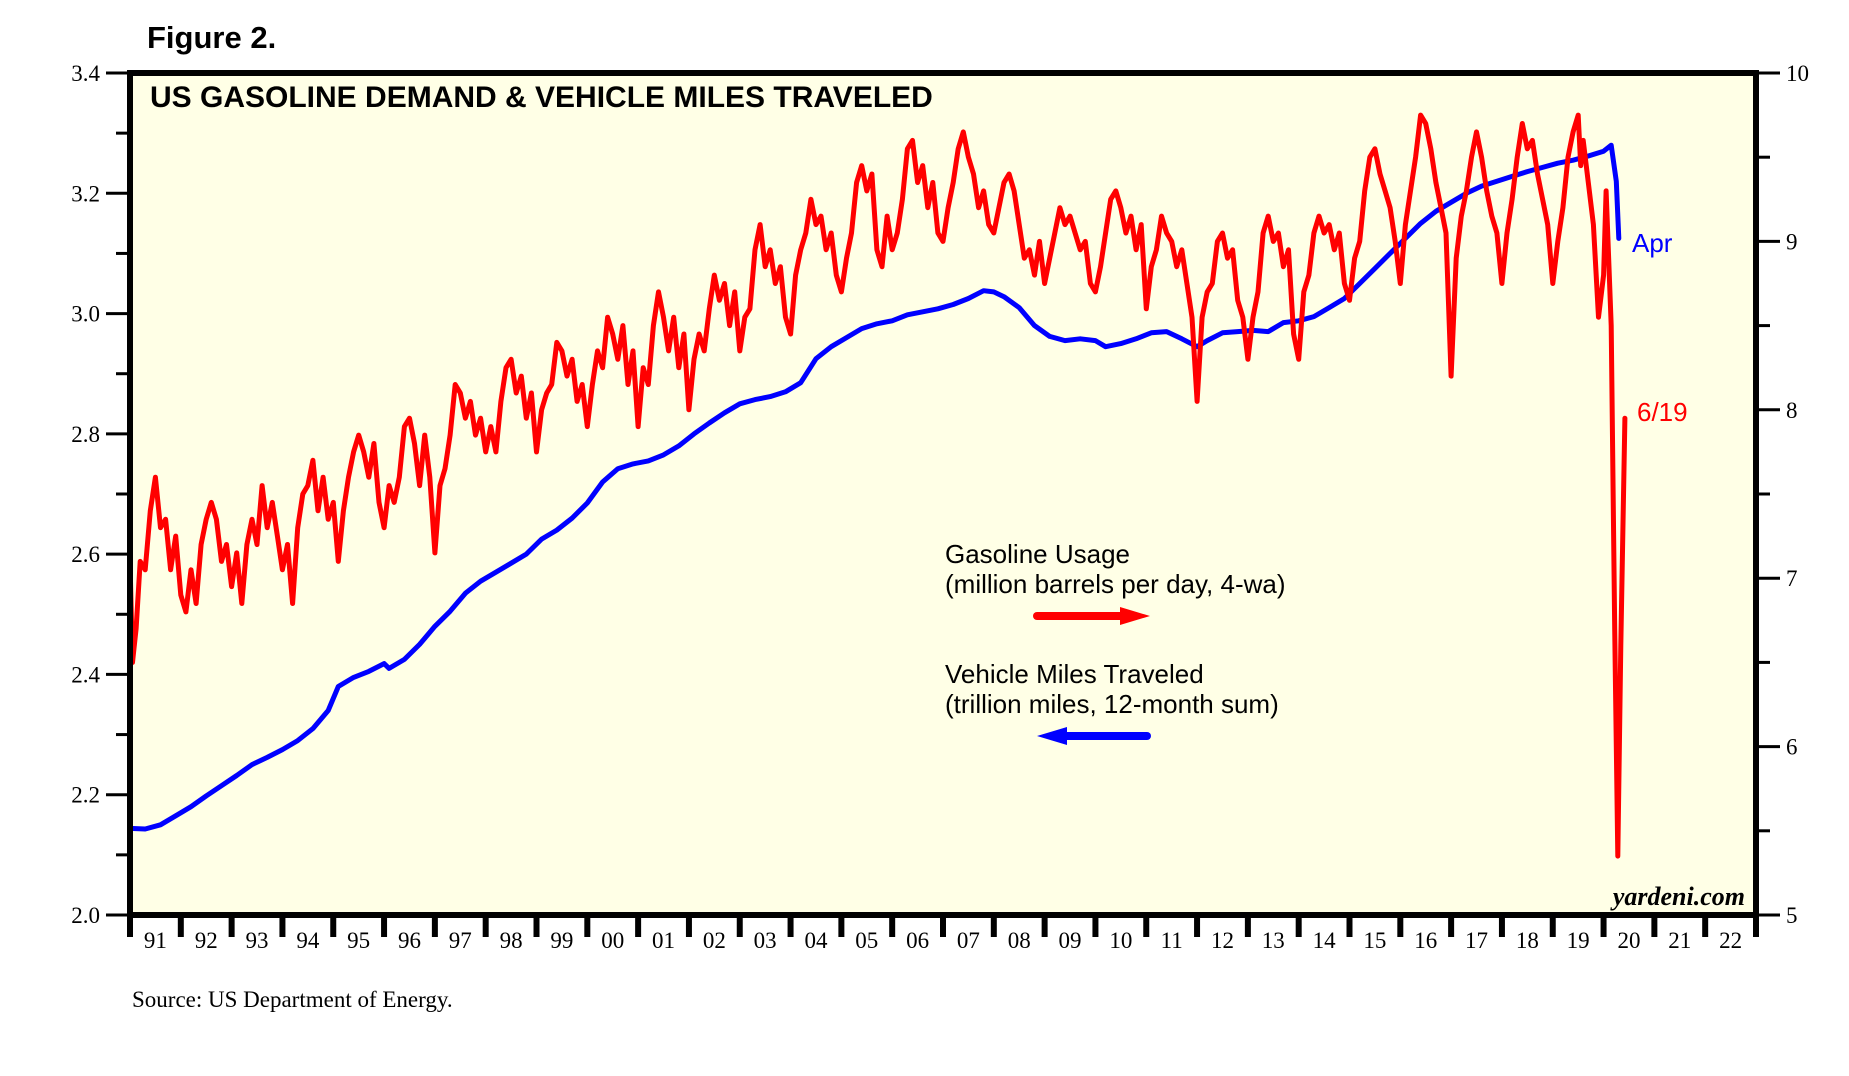 The image size is (1849, 1076). I want to click on left-tick-label: 2.8, so click(85, 434).